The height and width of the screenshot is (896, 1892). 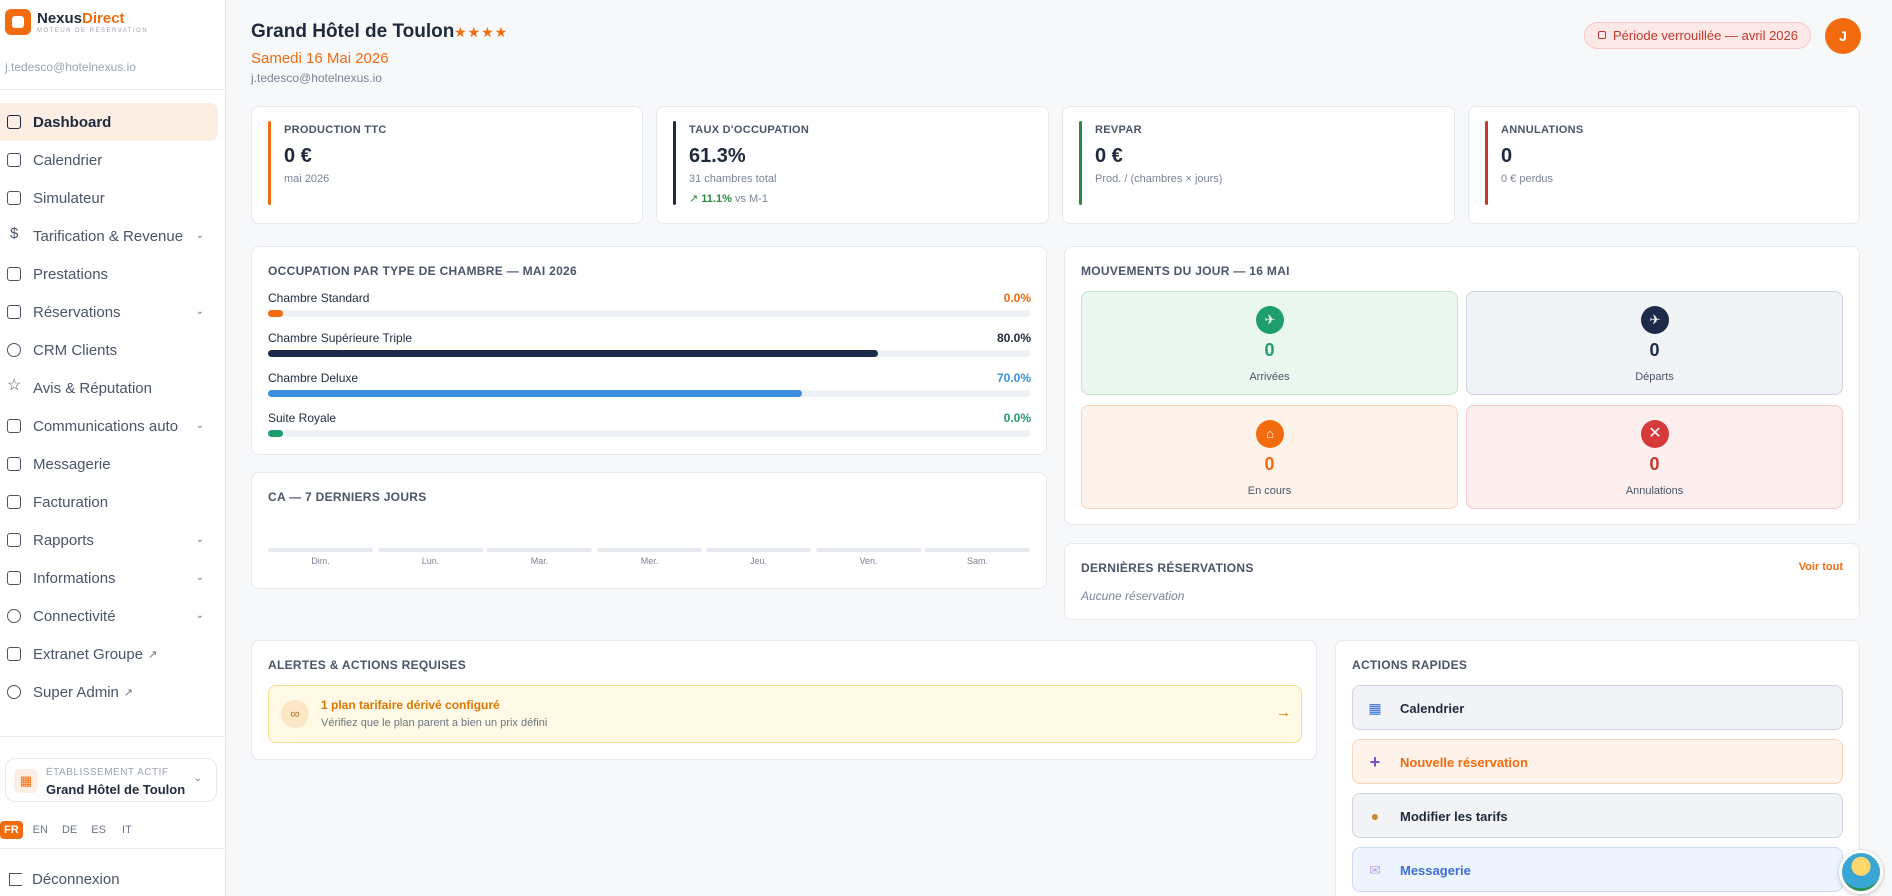 I want to click on logout-button: Déconnexion, so click(x=64, y=879).